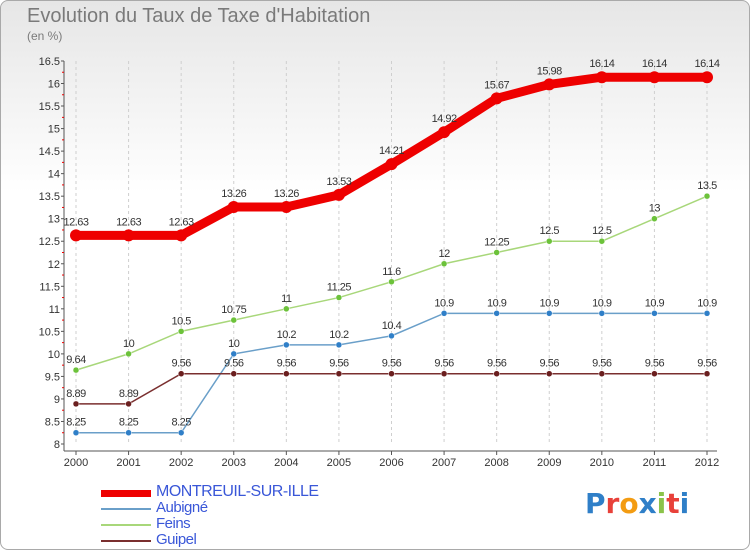 The image size is (750, 550). Describe the element at coordinates (126, 493) in the screenshot. I see `legend-swatch-montreuil` at that location.